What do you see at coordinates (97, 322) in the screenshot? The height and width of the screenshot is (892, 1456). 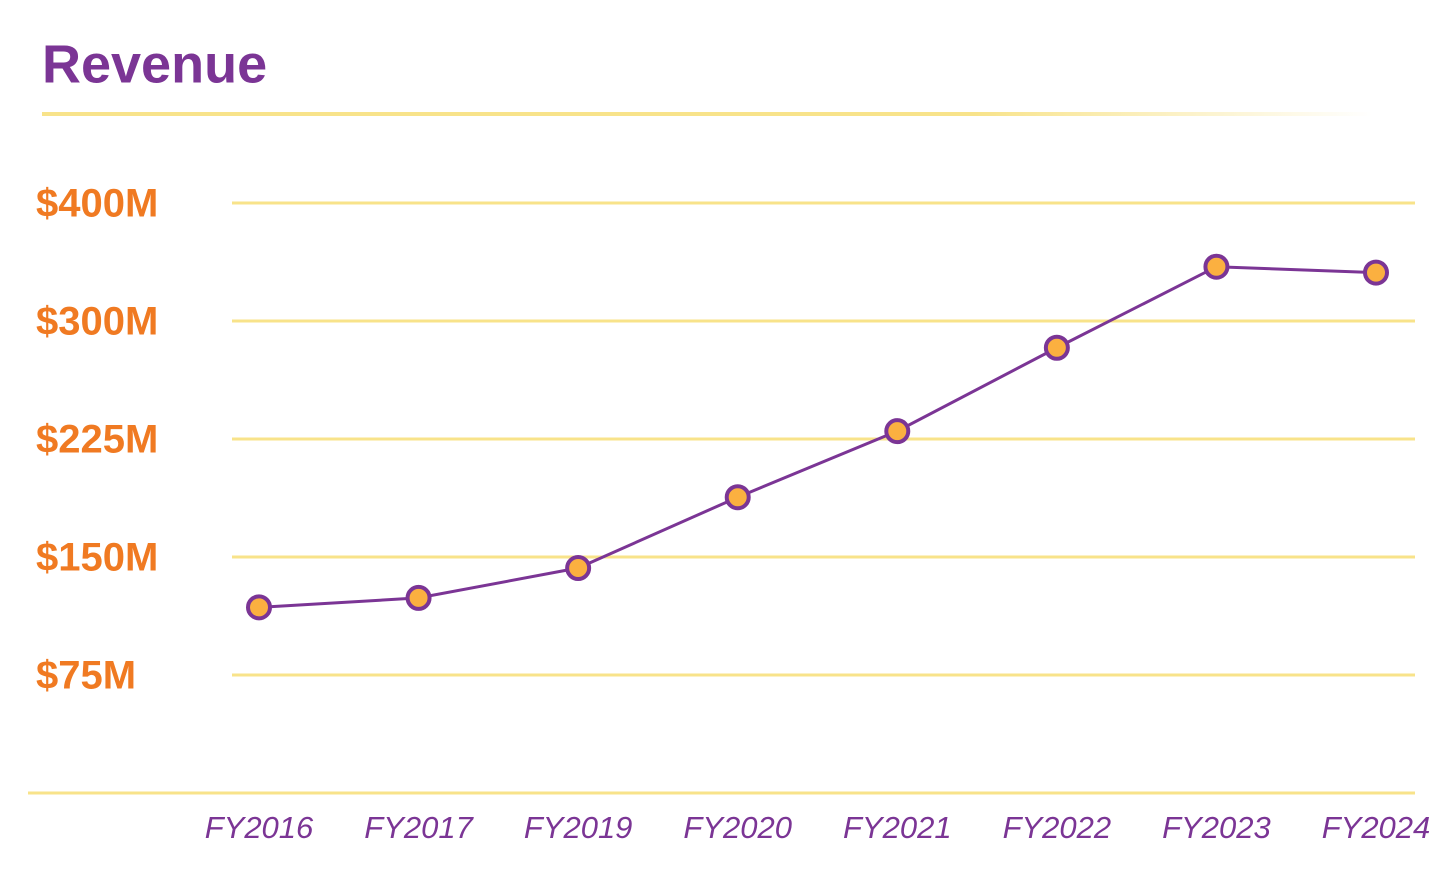 I see `y-tick-label: $300M` at bounding box center [97, 322].